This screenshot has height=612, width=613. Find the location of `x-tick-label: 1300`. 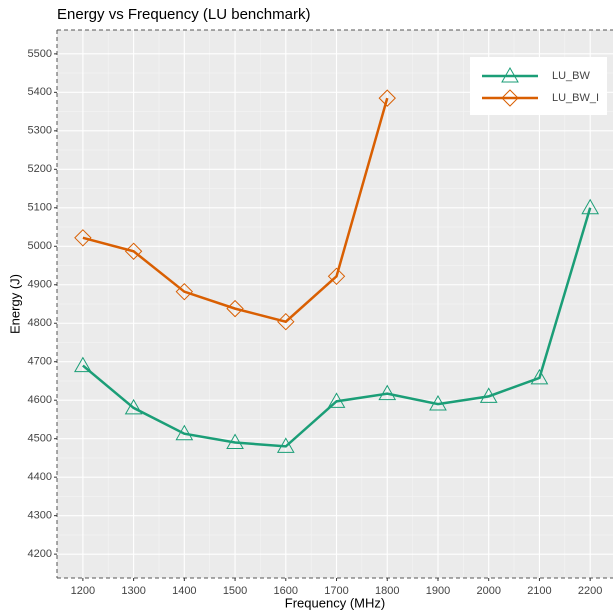

x-tick-label: 1300 is located at coordinates (133, 591).